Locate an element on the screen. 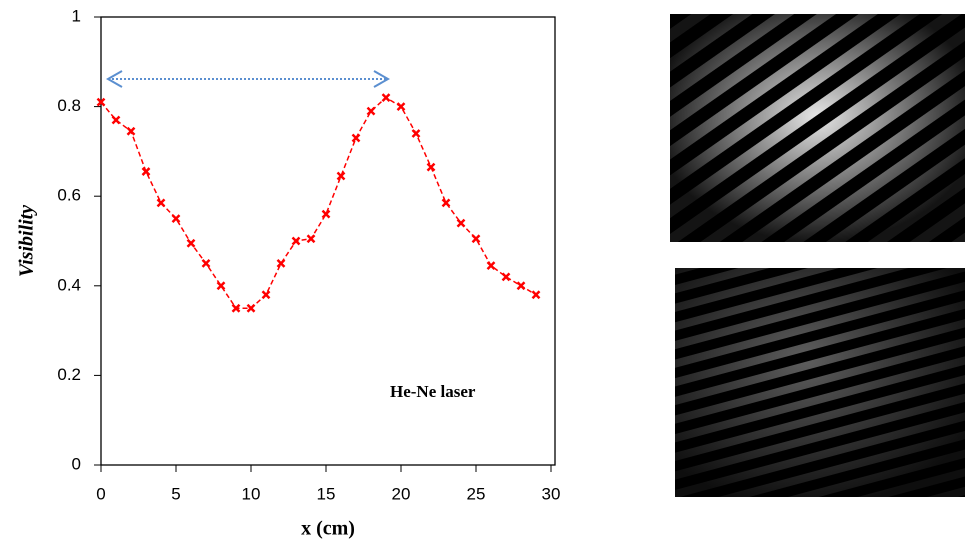 The height and width of the screenshot is (552, 967). y-tick-label: 0.2 is located at coordinates (69, 374).